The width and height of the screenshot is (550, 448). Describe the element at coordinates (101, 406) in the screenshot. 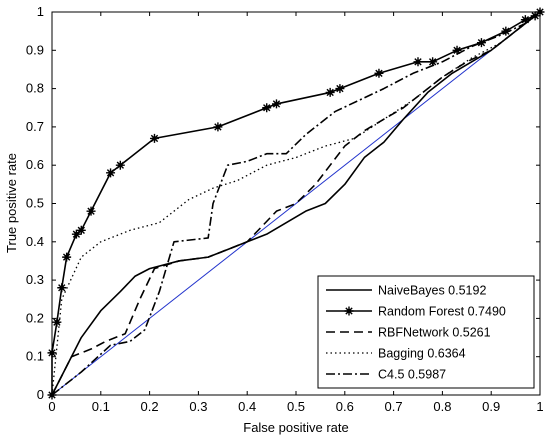

I see `x-tick-label: 0.1` at that location.